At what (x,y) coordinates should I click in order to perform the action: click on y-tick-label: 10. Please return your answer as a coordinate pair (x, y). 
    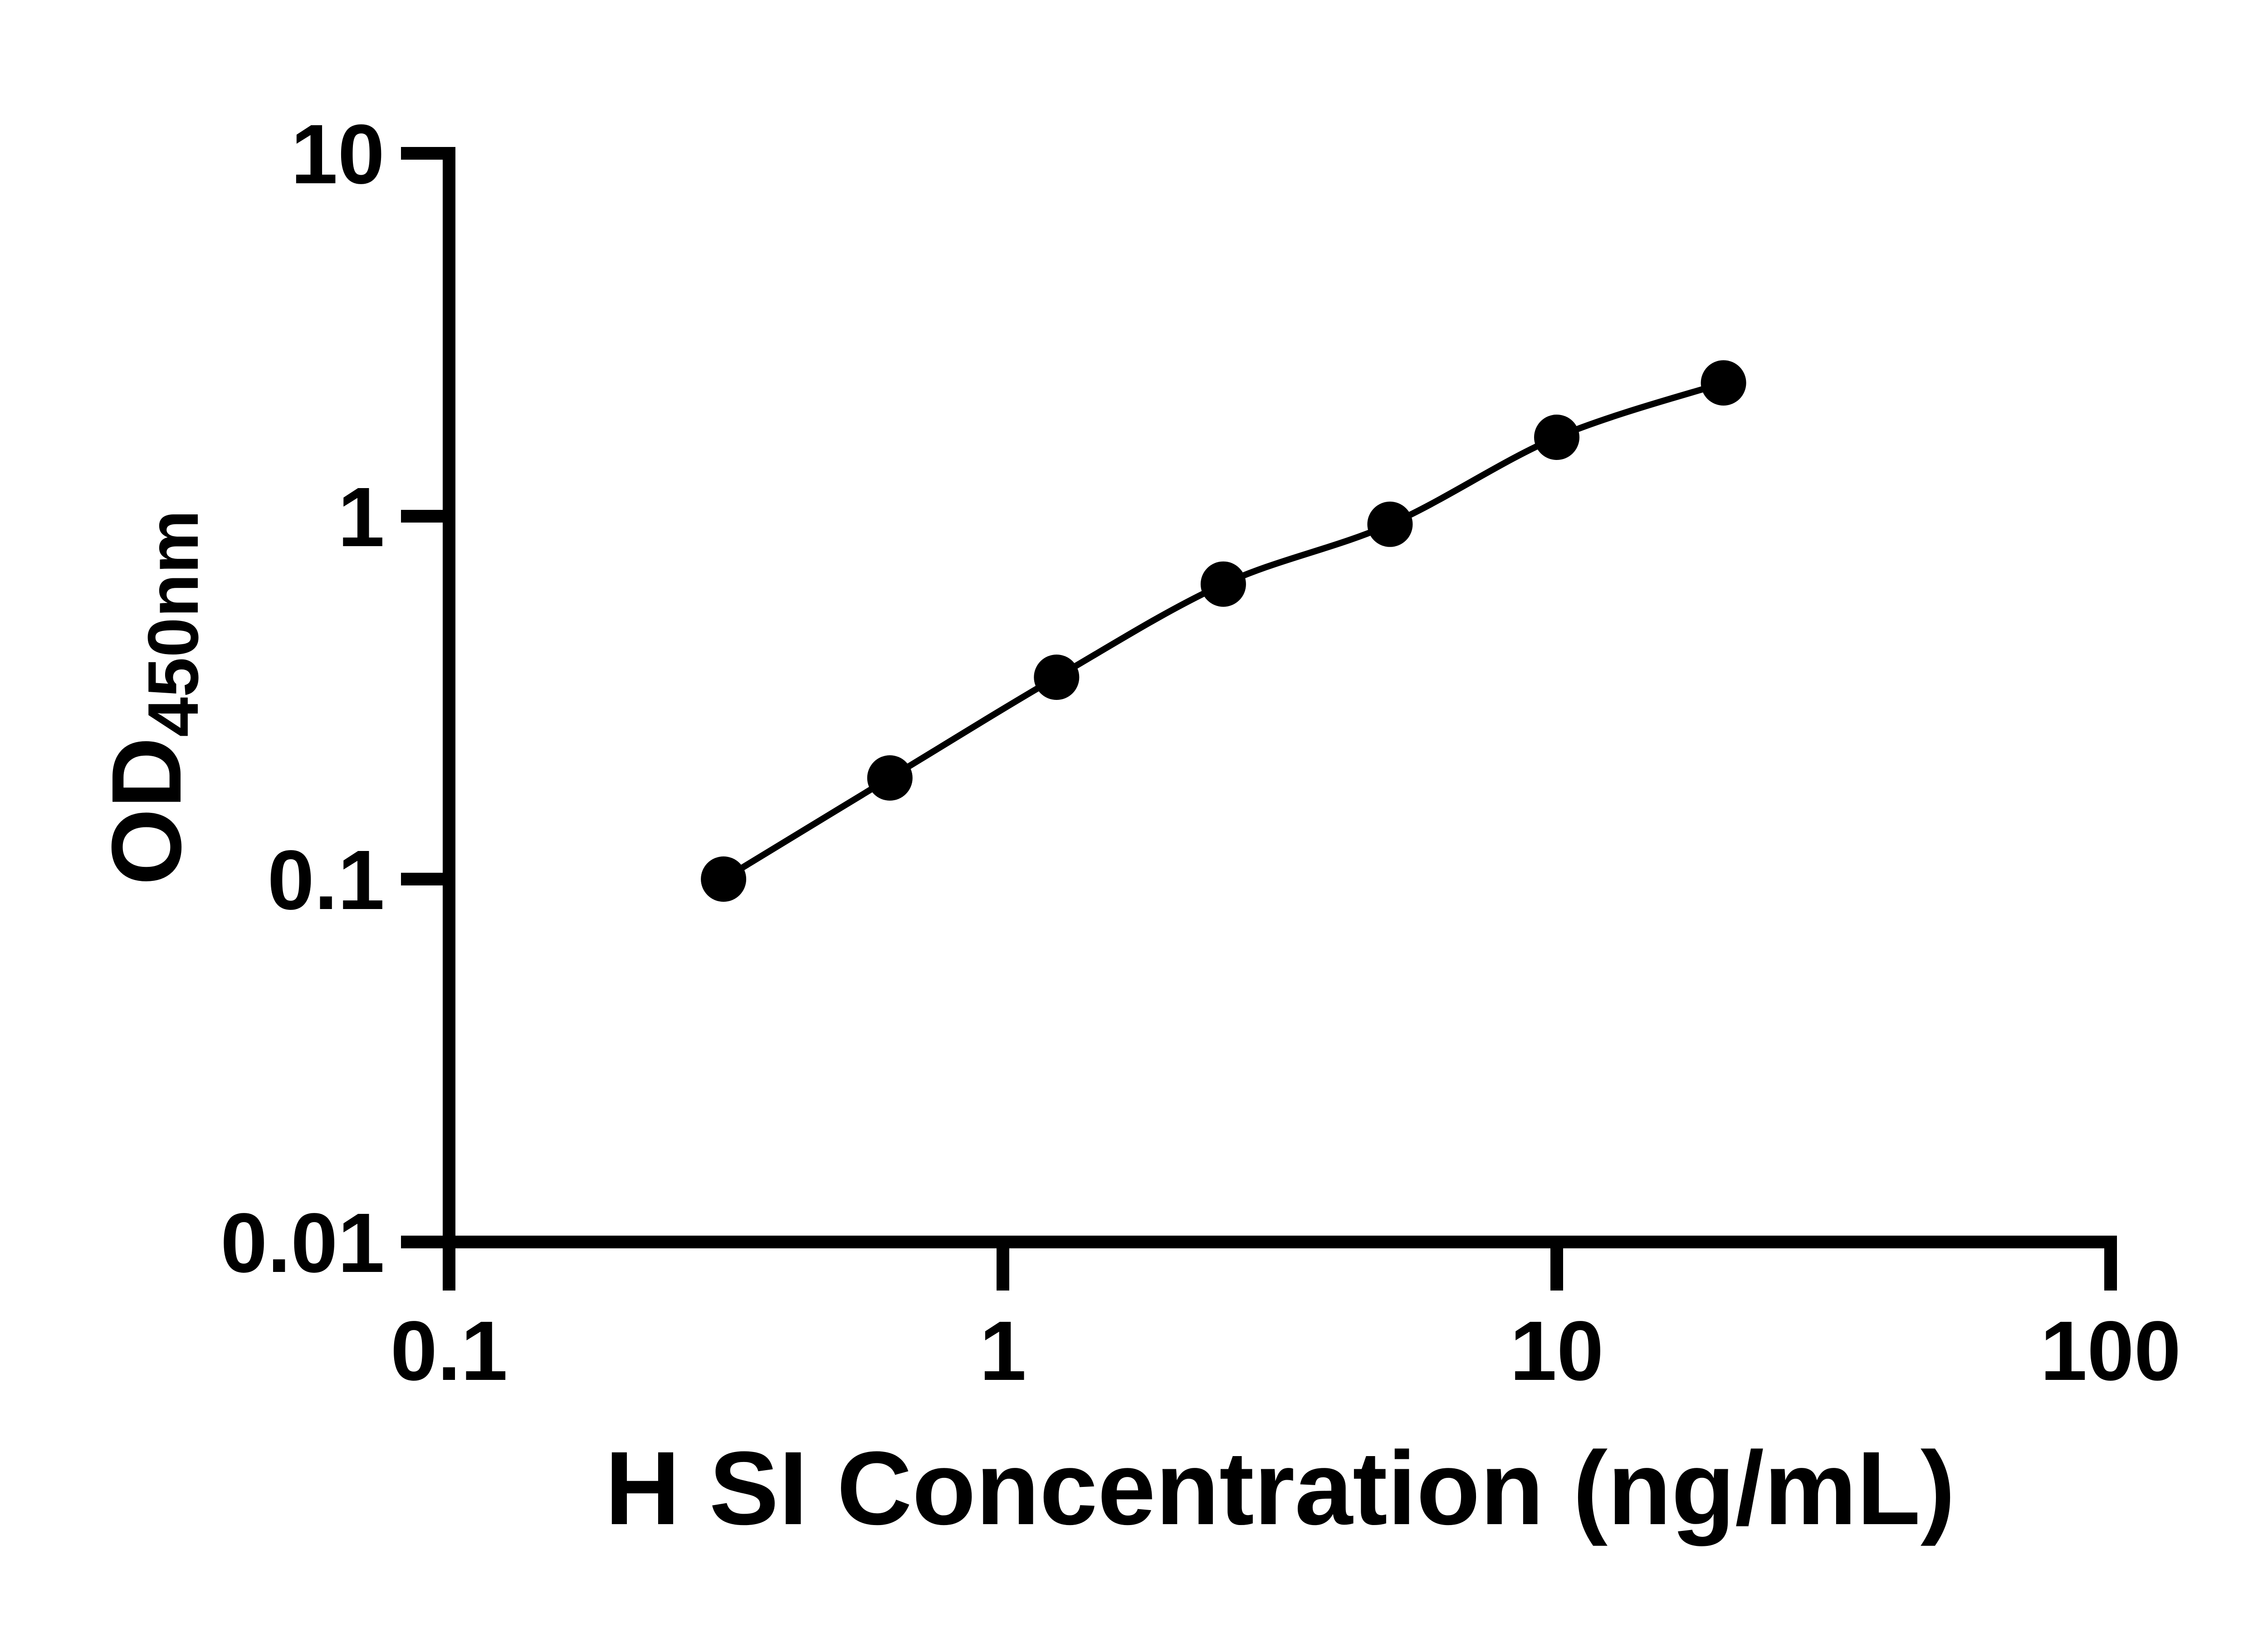
    Looking at the image, I should click on (338, 154).